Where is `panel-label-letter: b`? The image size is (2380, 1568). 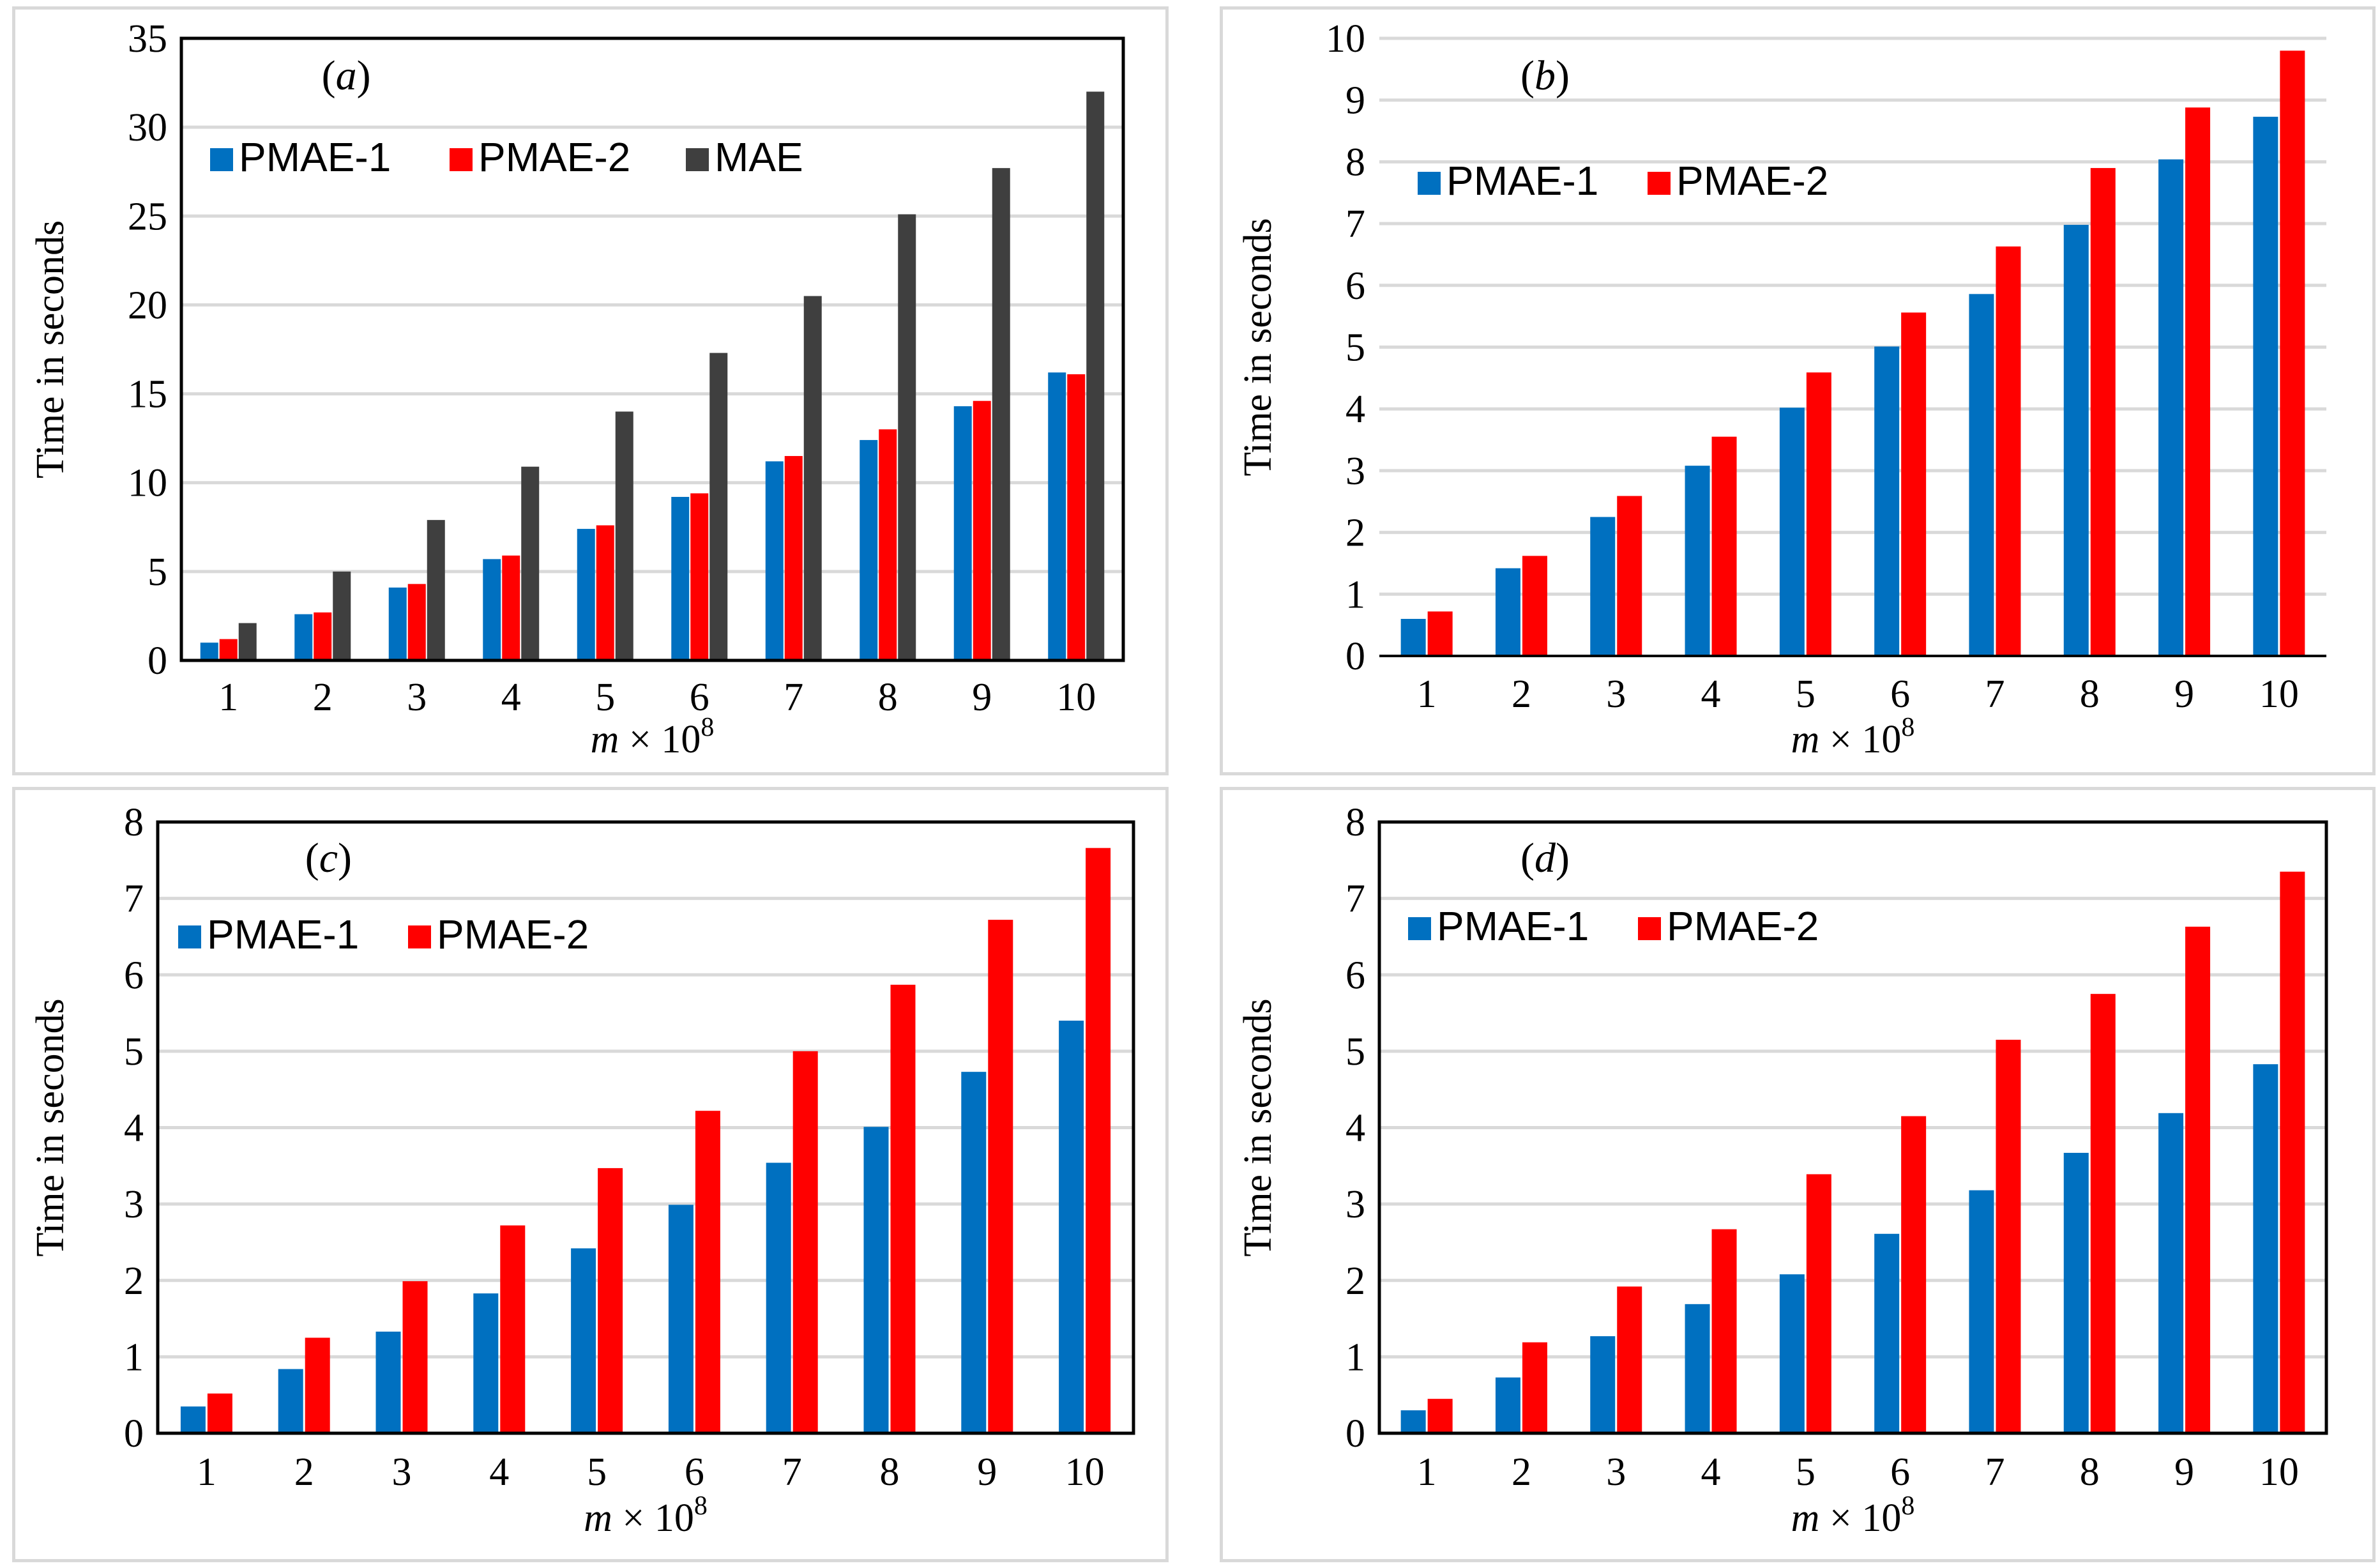
panel-label-letter: b is located at coordinates (1545, 75).